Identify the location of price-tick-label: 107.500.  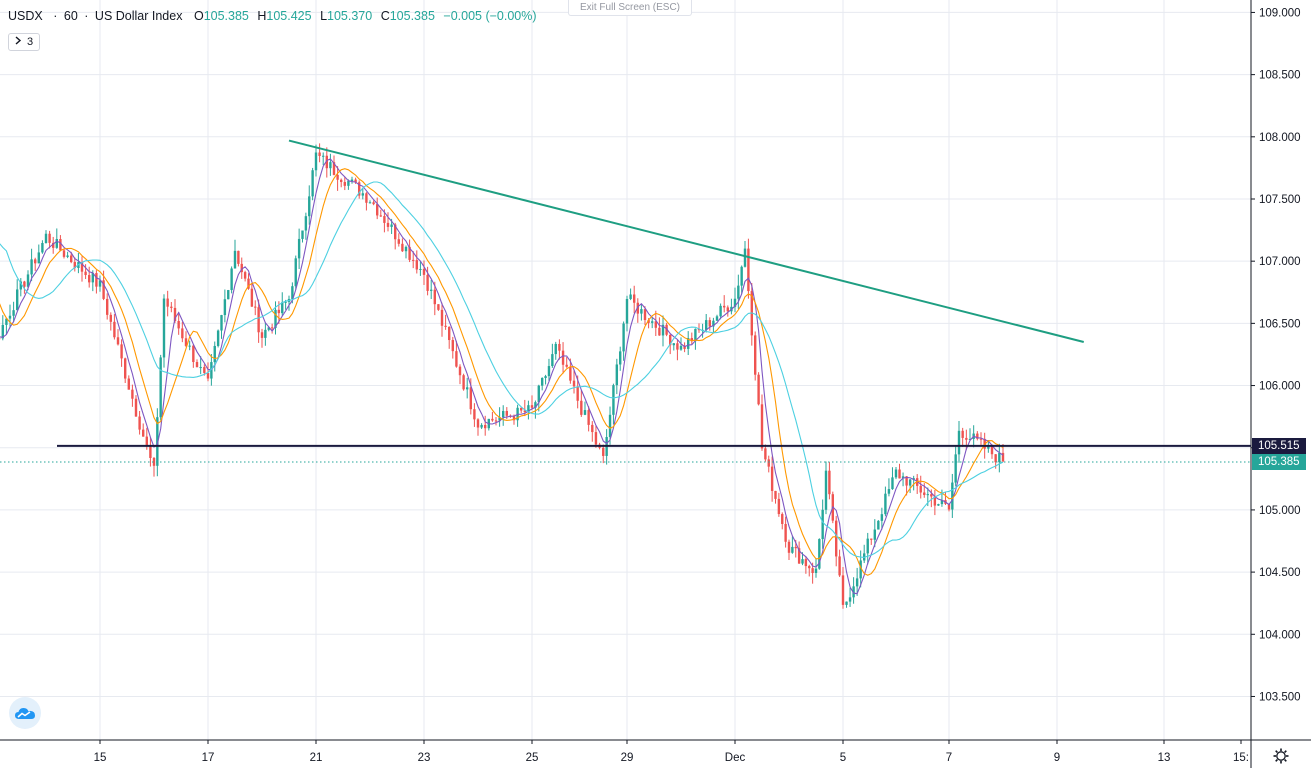
(1280, 200).